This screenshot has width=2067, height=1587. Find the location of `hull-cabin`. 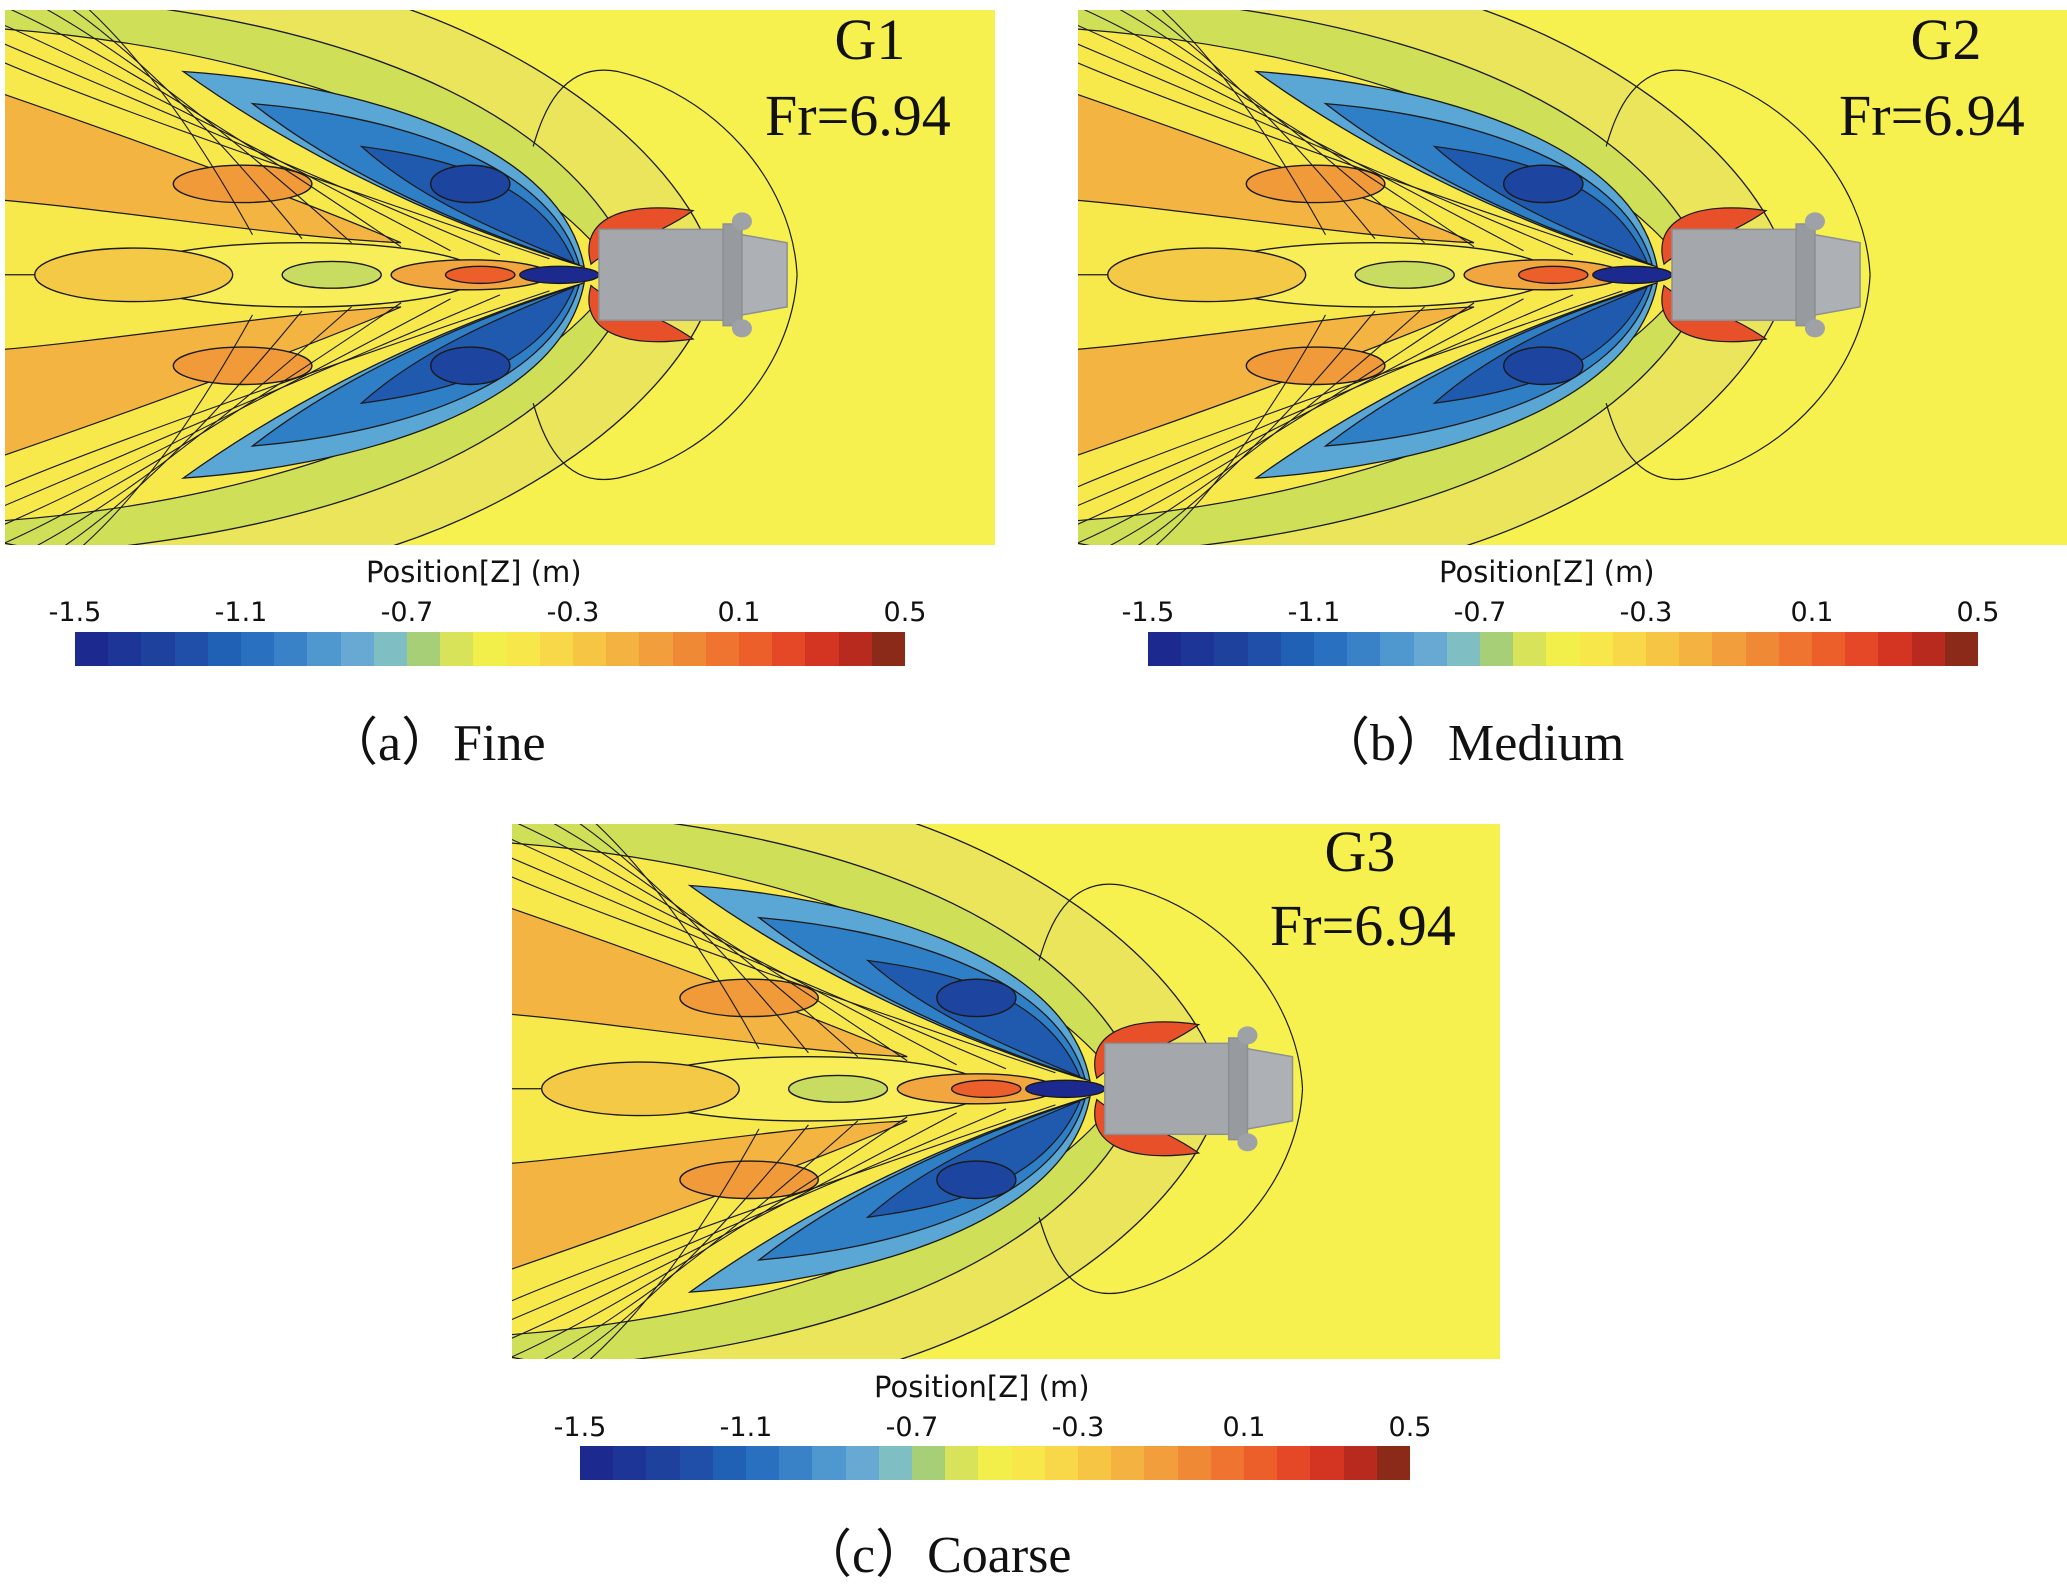

hull-cabin is located at coordinates (1238, 1089).